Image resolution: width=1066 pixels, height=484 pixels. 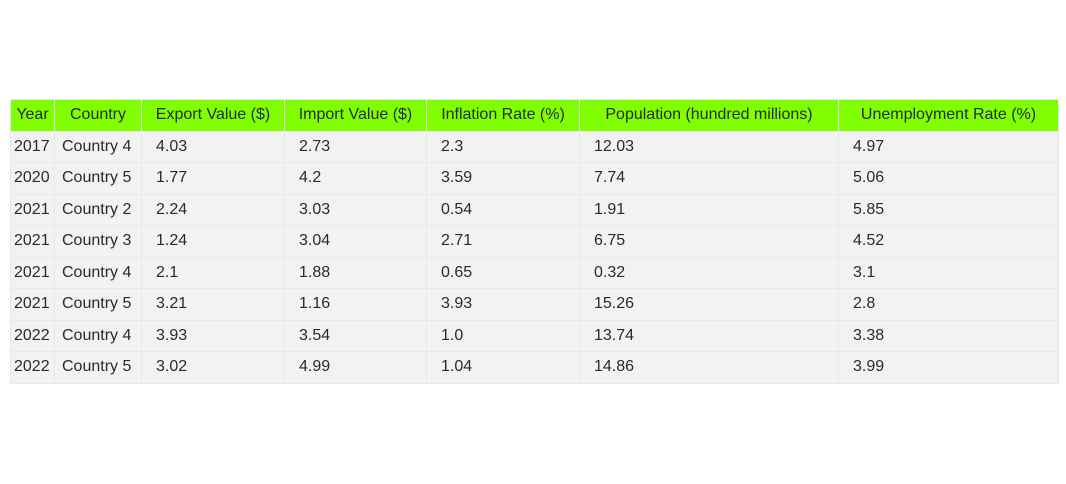 What do you see at coordinates (213, 272) in the screenshot?
I see `table-cell: 2.1` at bounding box center [213, 272].